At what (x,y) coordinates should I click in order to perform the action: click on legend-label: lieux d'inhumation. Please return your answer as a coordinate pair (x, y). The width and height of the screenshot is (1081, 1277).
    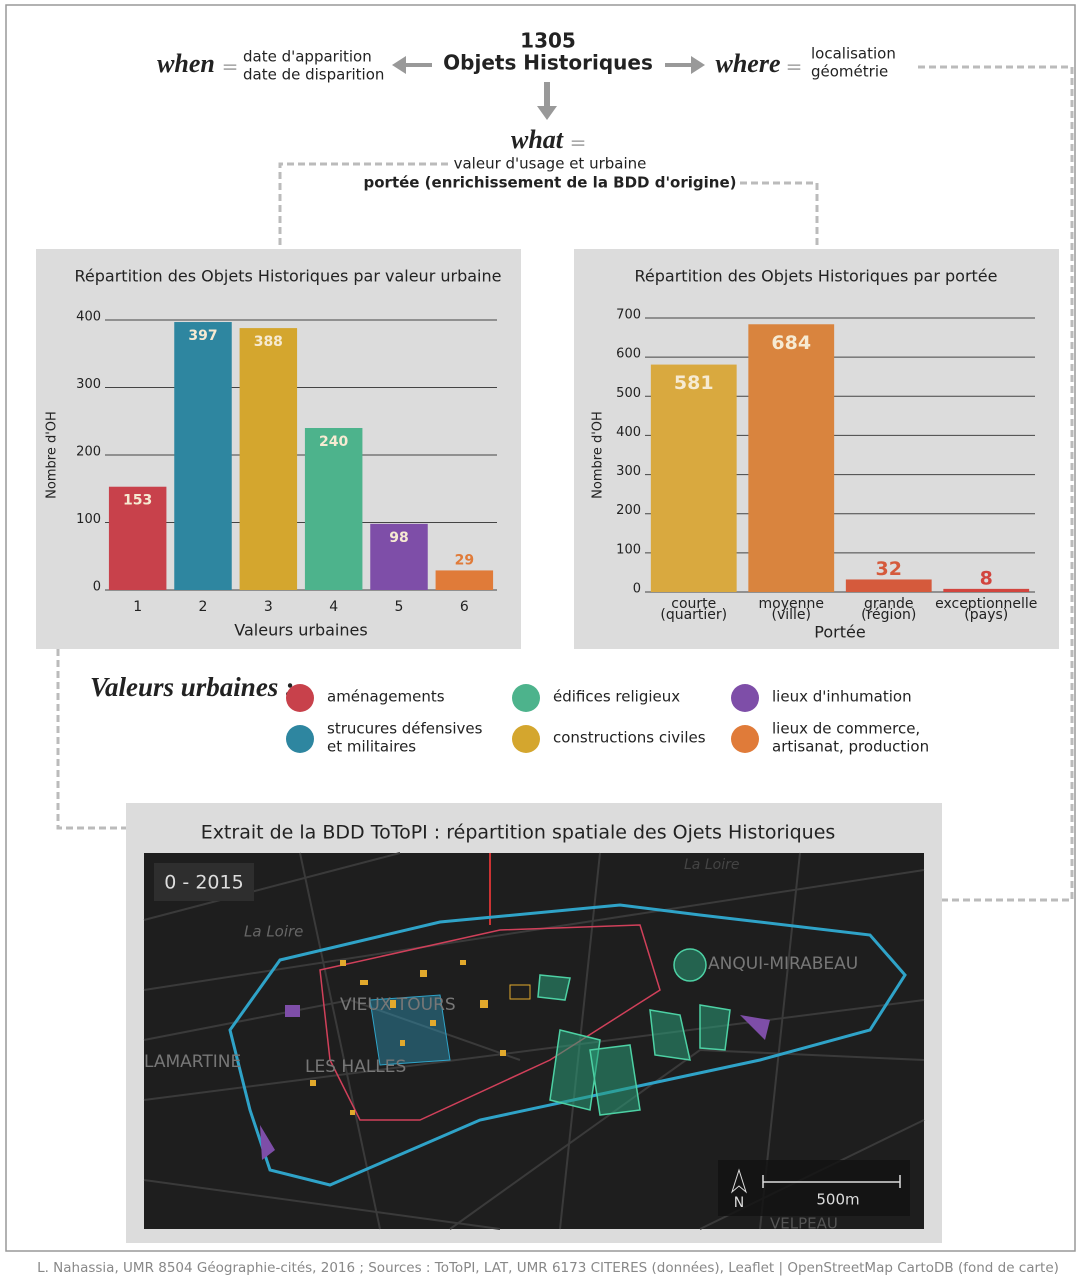
    Looking at the image, I should click on (842, 697).